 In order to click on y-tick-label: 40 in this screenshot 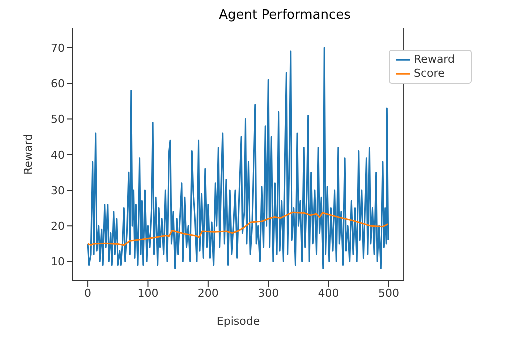, I will do `click(58, 155)`.